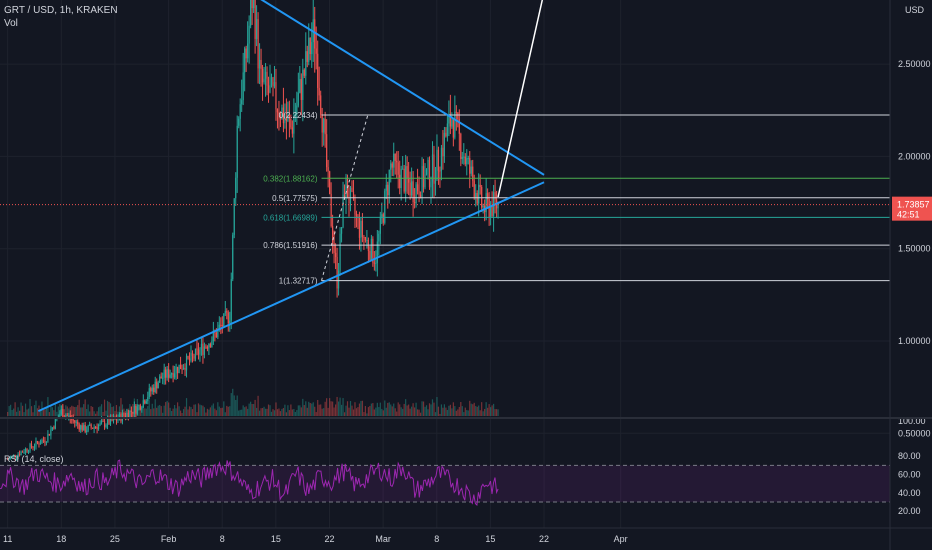 The image size is (932, 550). I want to click on fib-label: 0.5(1.77575), so click(295, 198).